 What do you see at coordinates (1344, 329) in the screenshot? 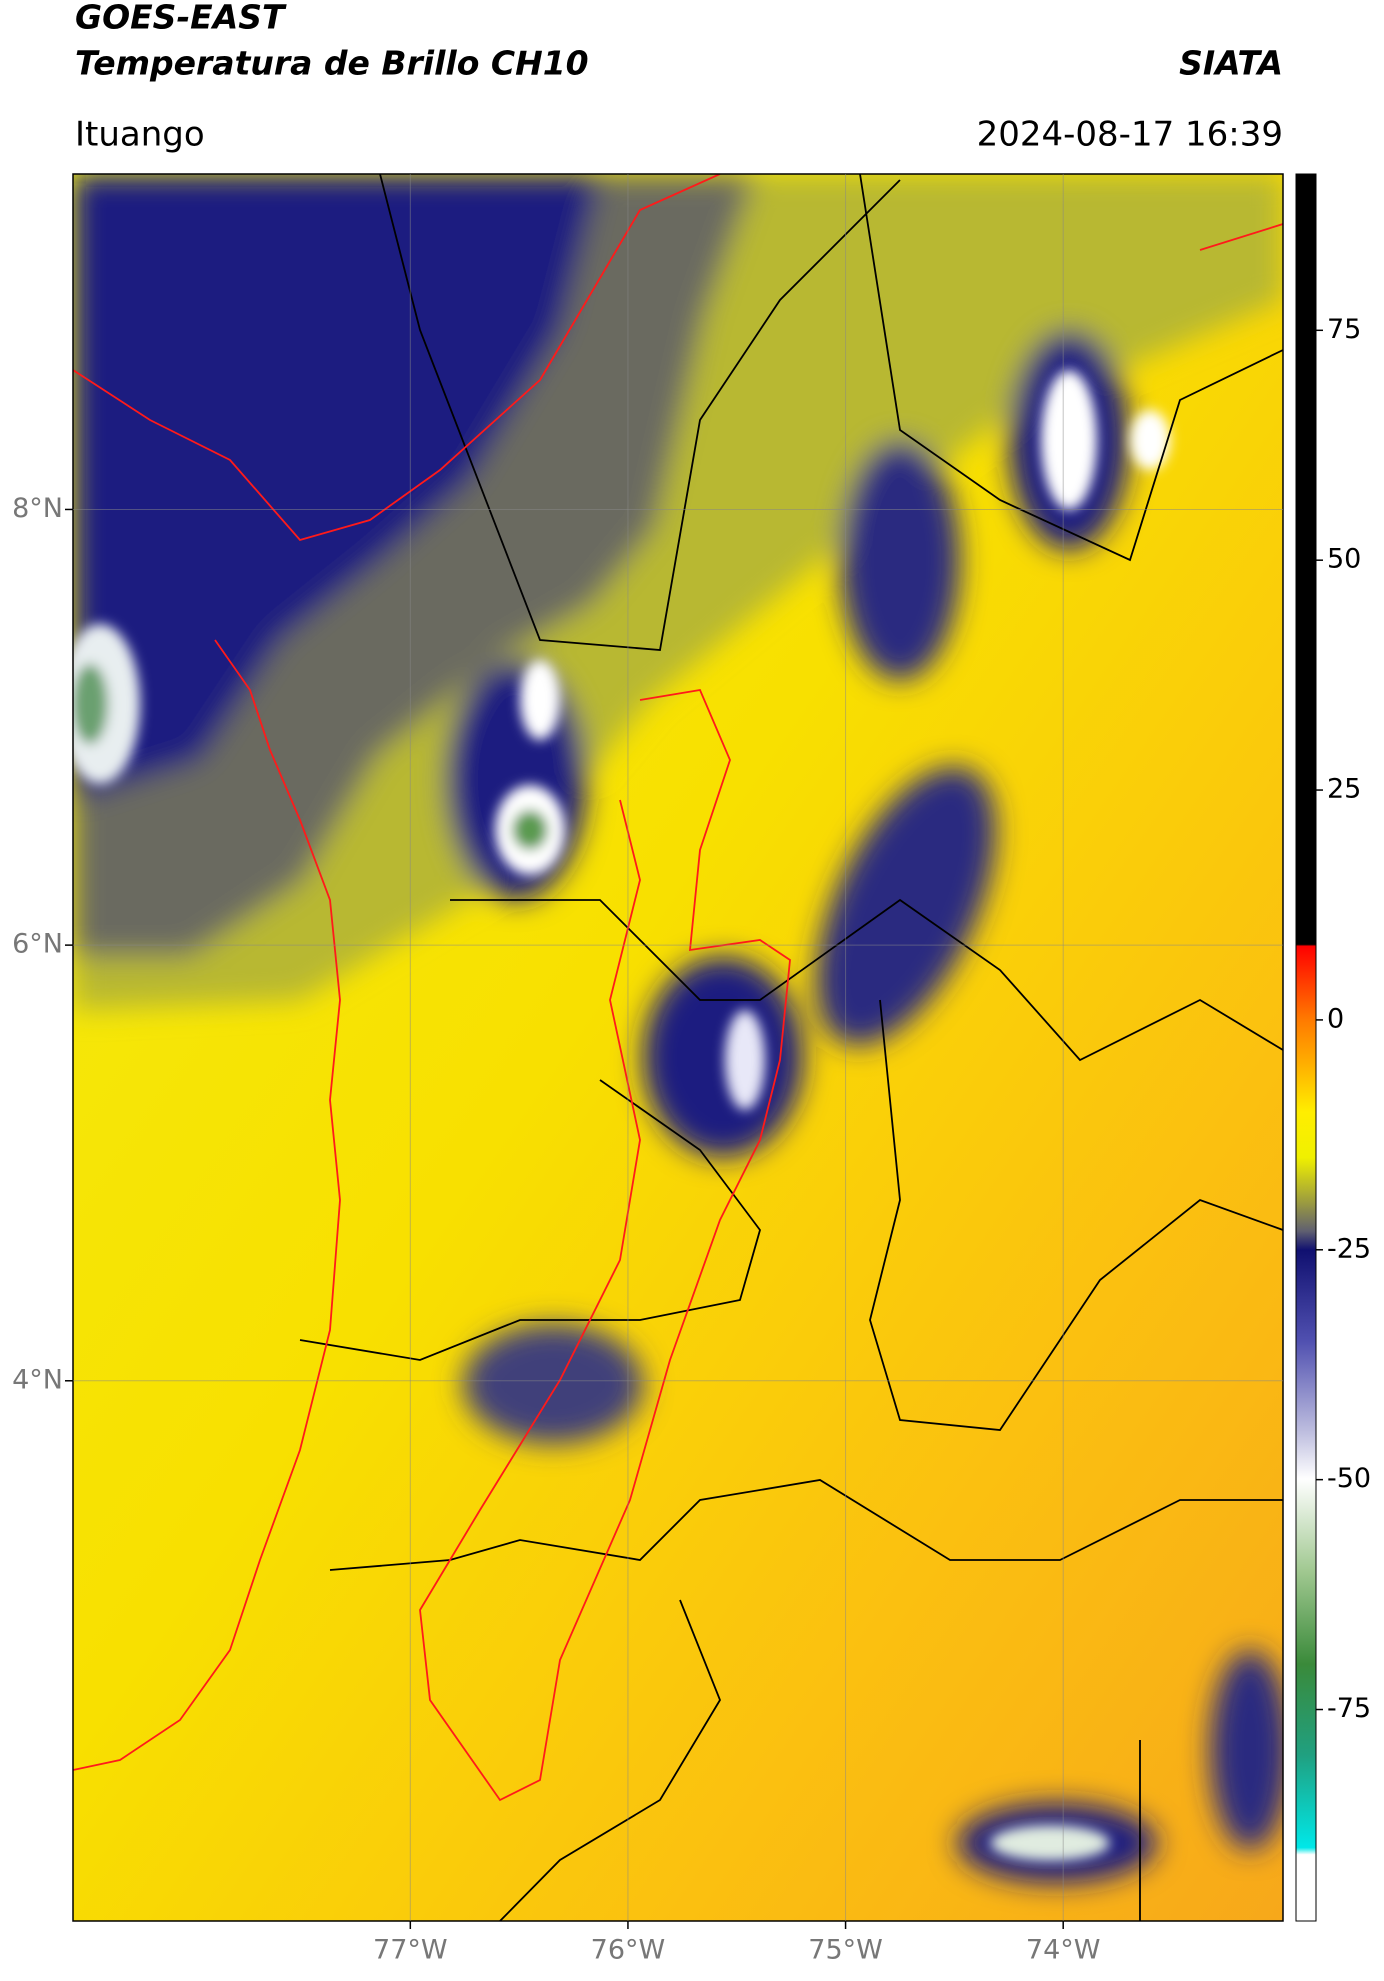
I see `colorbar-tick-label: 75` at bounding box center [1344, 329].